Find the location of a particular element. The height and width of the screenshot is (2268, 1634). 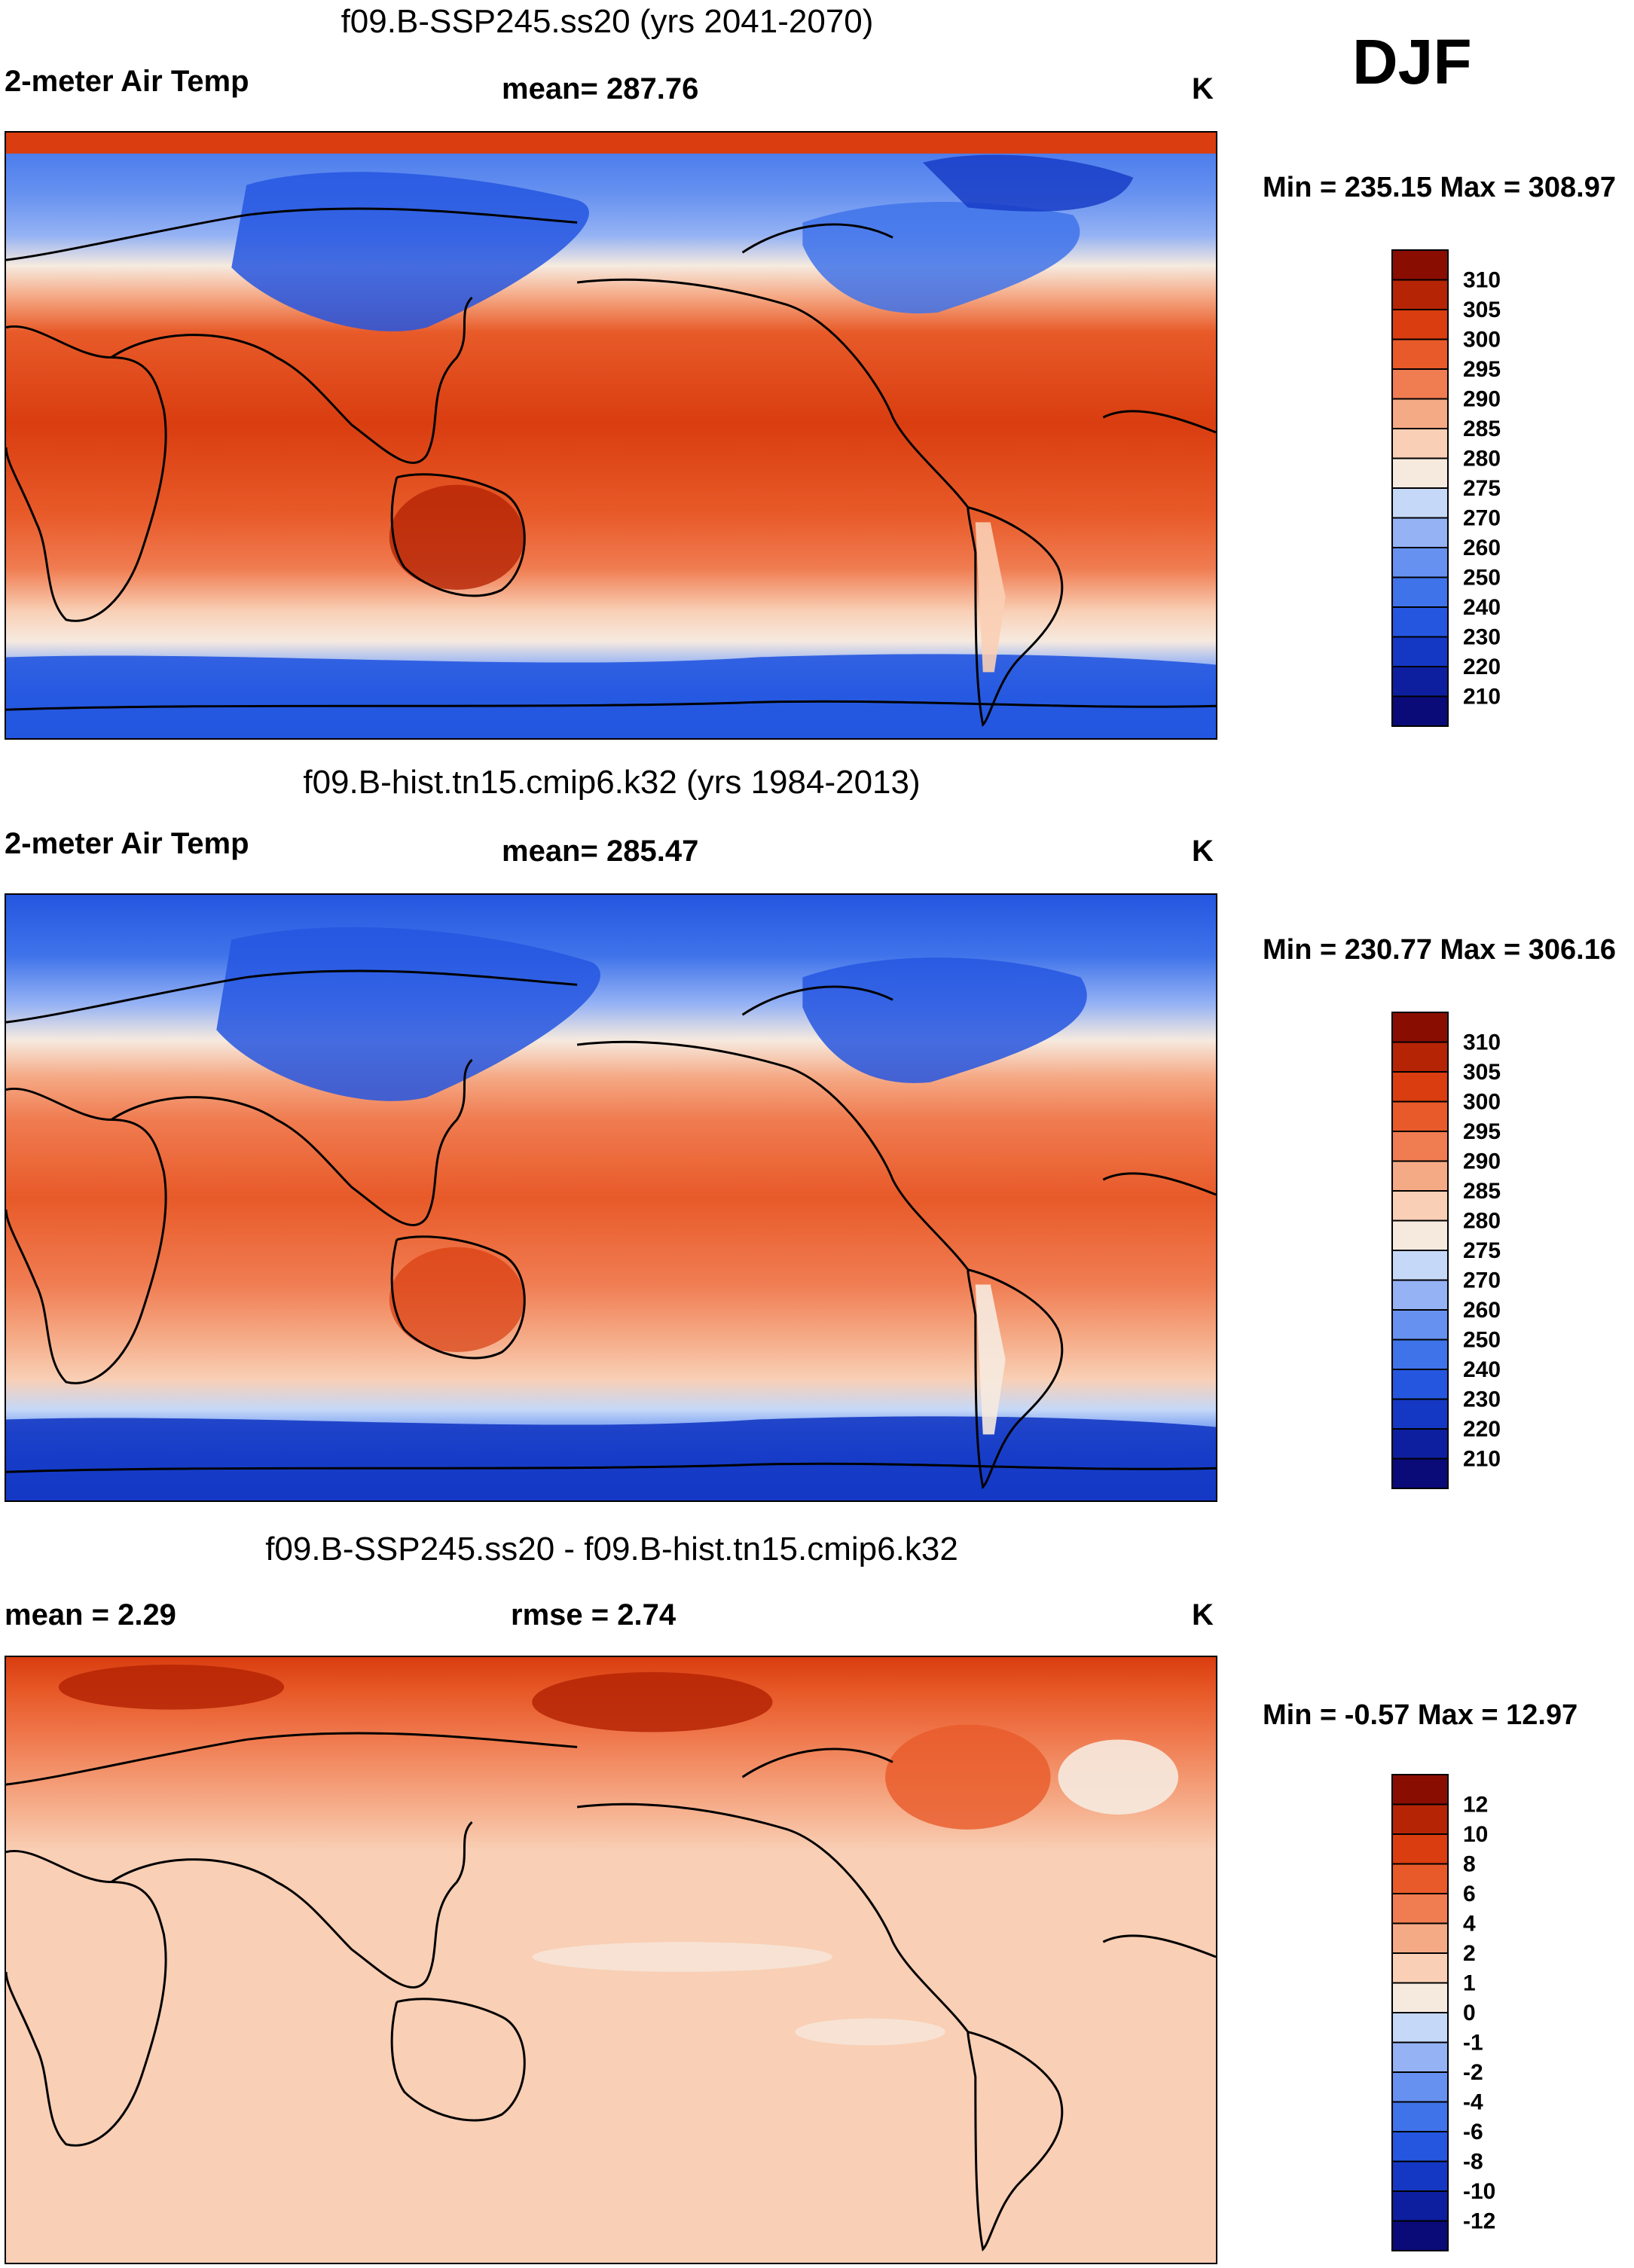

colorbar-tick-label: 0 is located at coordinates (1469, 2013).